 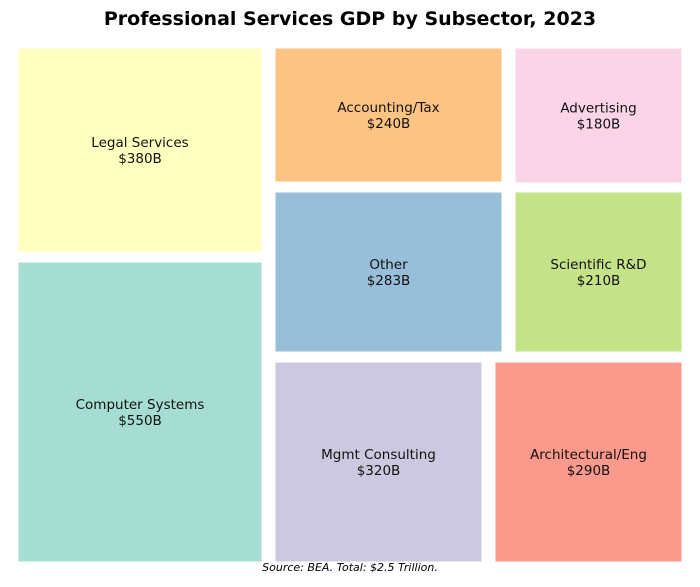 What do you see at coordinates (389, 124) in the screenshot?
I see `tile-value: $240B` at bounding box center [389, 124].